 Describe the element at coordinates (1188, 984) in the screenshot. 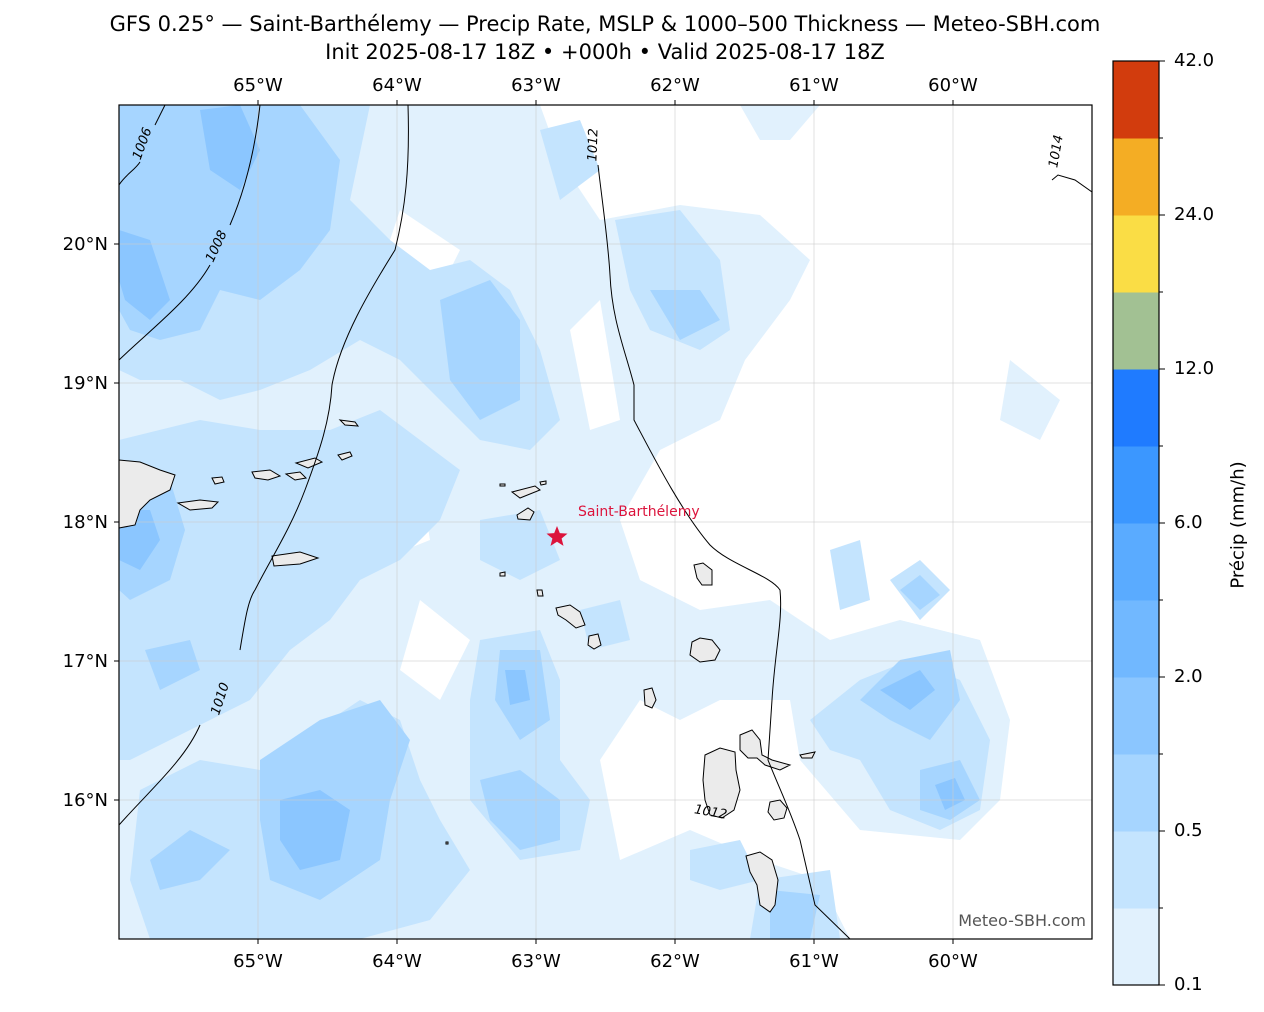

I see `colorbar-tick: 0.1` at that location.